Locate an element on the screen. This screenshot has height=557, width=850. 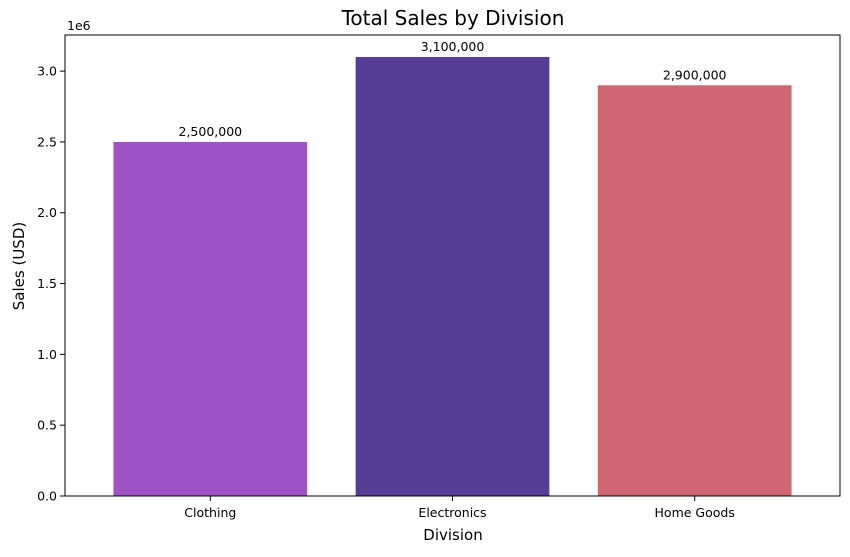
y-tick-label: 2.0 is located at coordinates (47, 212).